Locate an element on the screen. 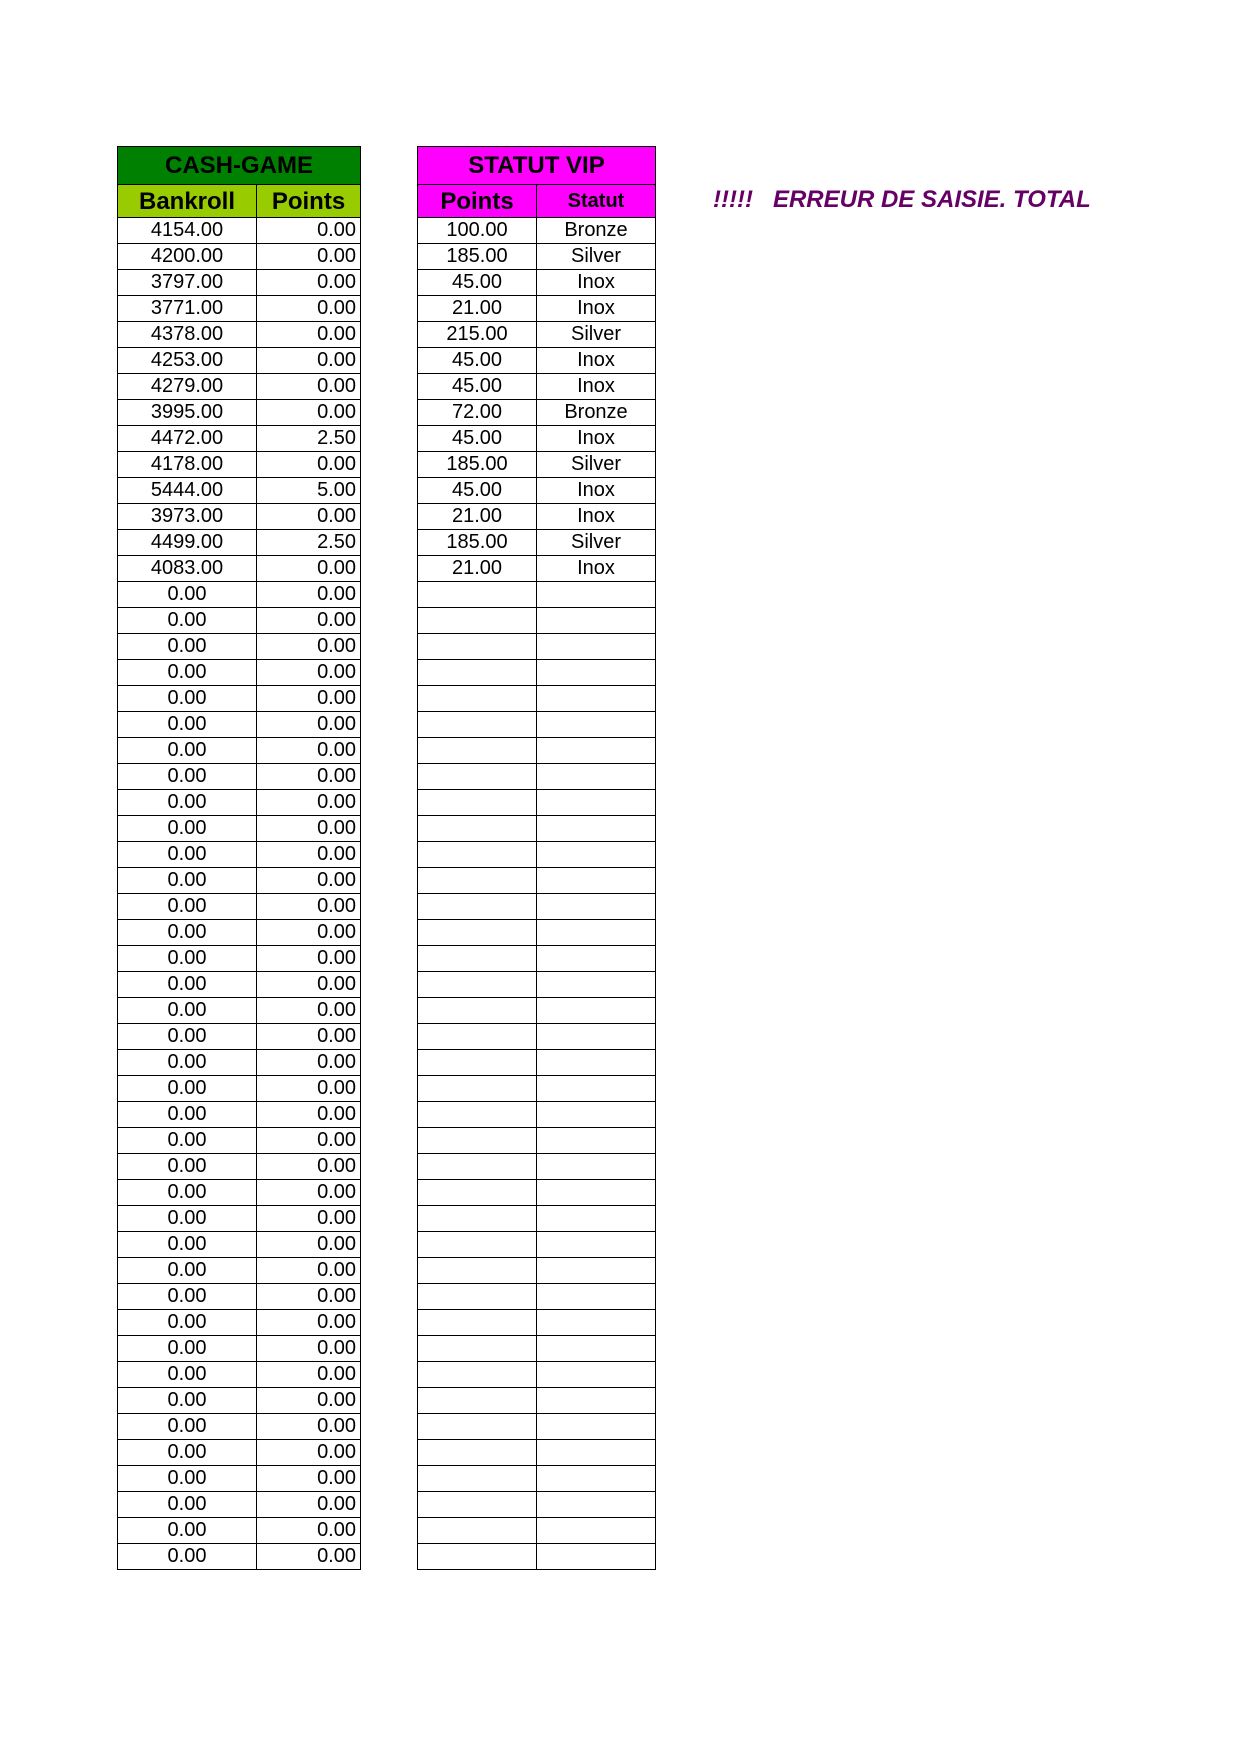 Image resolution: width=1241 pixels, height=1754 pixels. bankroll-cell: 4472.00 is located at coordinates (187, 438).